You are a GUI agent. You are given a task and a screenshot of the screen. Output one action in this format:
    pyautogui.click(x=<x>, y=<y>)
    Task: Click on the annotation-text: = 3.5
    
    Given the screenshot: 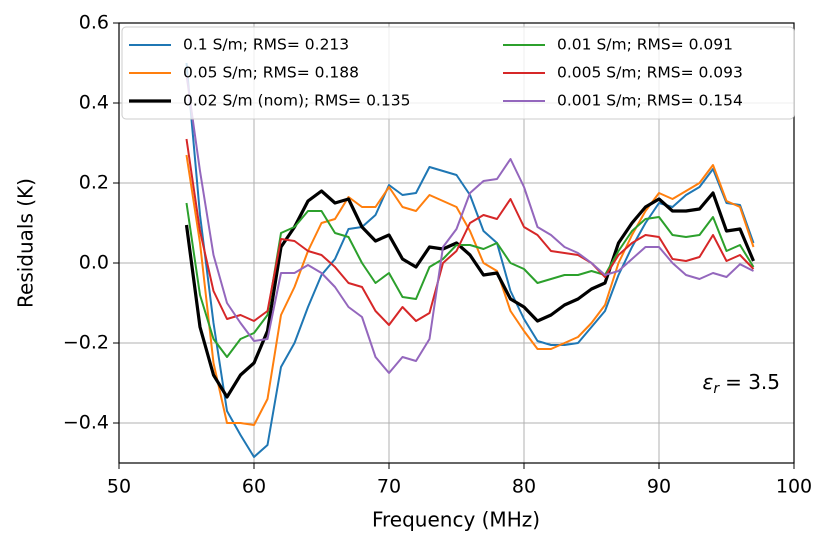 What is the action you would take?
    pyautogui.click(x=752, y=382)
    